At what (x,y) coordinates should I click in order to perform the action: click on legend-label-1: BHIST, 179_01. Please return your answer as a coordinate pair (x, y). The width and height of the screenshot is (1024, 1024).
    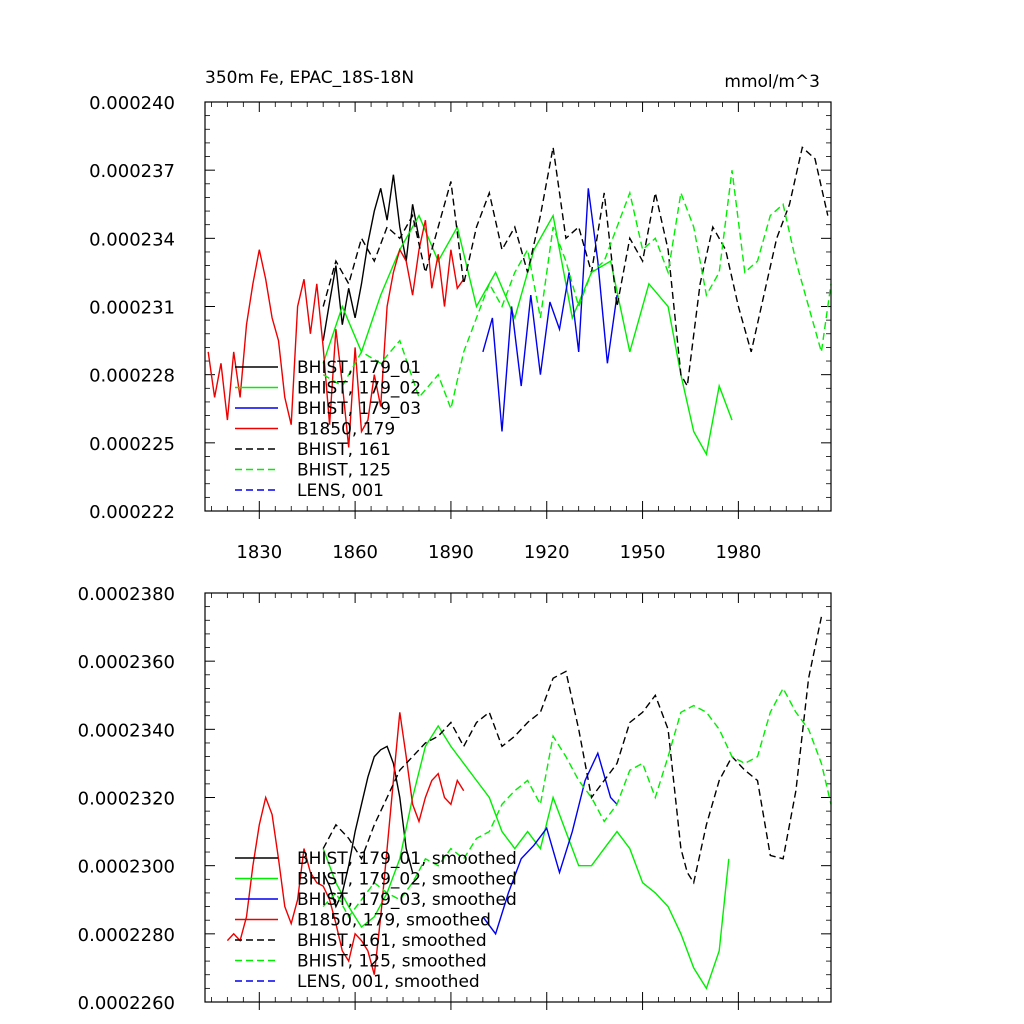
    Looking at the image, I should click on (359, 368).